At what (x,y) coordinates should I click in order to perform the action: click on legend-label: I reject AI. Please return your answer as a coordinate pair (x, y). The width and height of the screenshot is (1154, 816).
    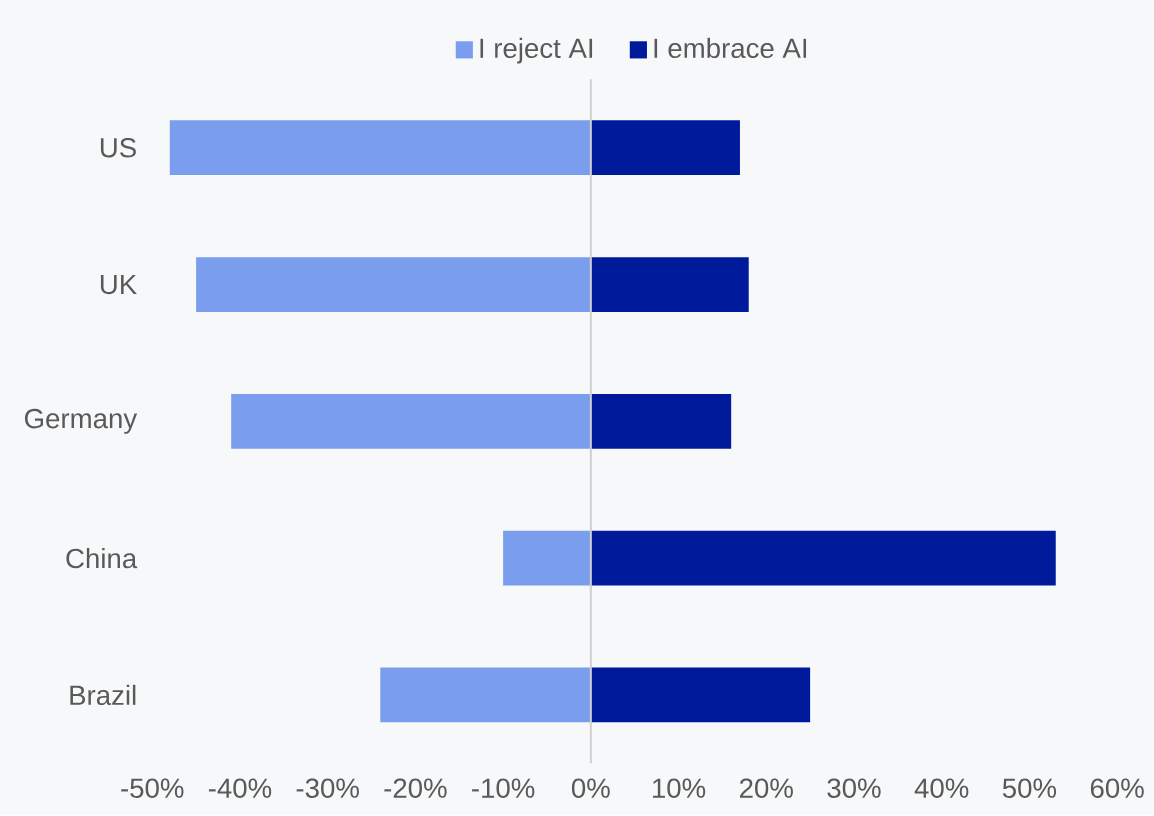
    Looking at the image, I should click on (536, 51).